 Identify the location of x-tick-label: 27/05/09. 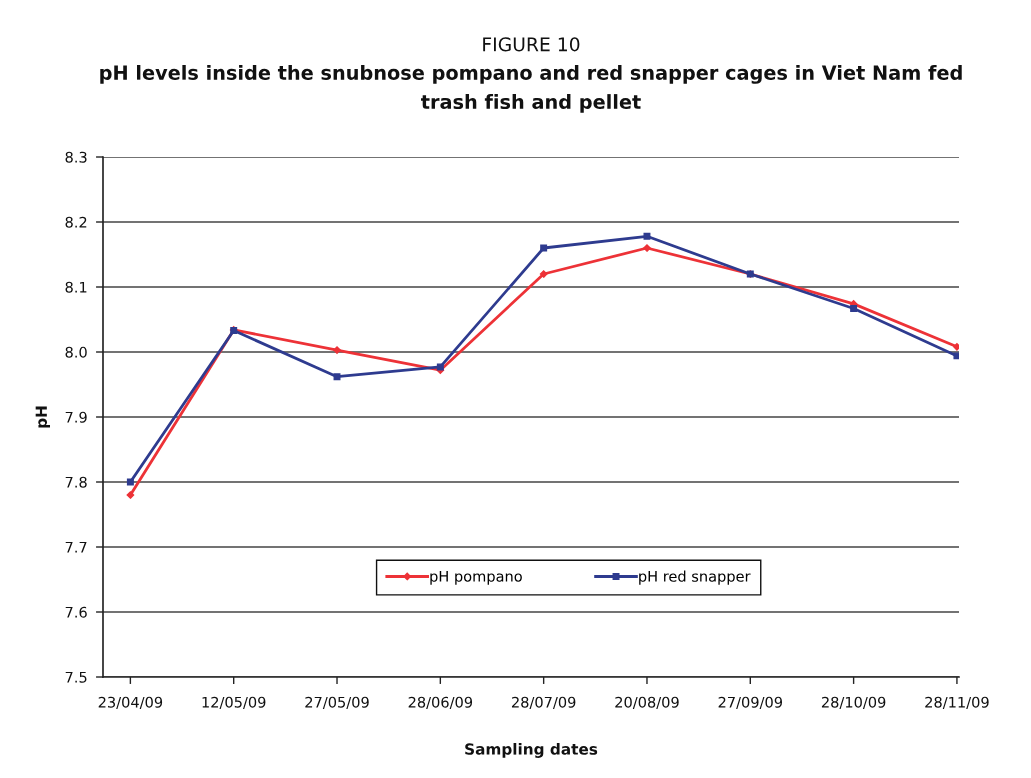
(337, 702).